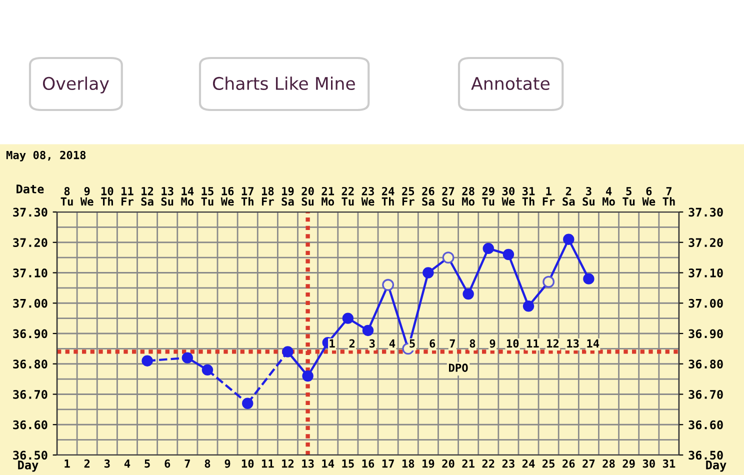 This screenshot has height=475, width=744. What do you see at coordinates (448, 196) in the screenshot?
I see `text: 27 Su` at bounding box center [448, 196].